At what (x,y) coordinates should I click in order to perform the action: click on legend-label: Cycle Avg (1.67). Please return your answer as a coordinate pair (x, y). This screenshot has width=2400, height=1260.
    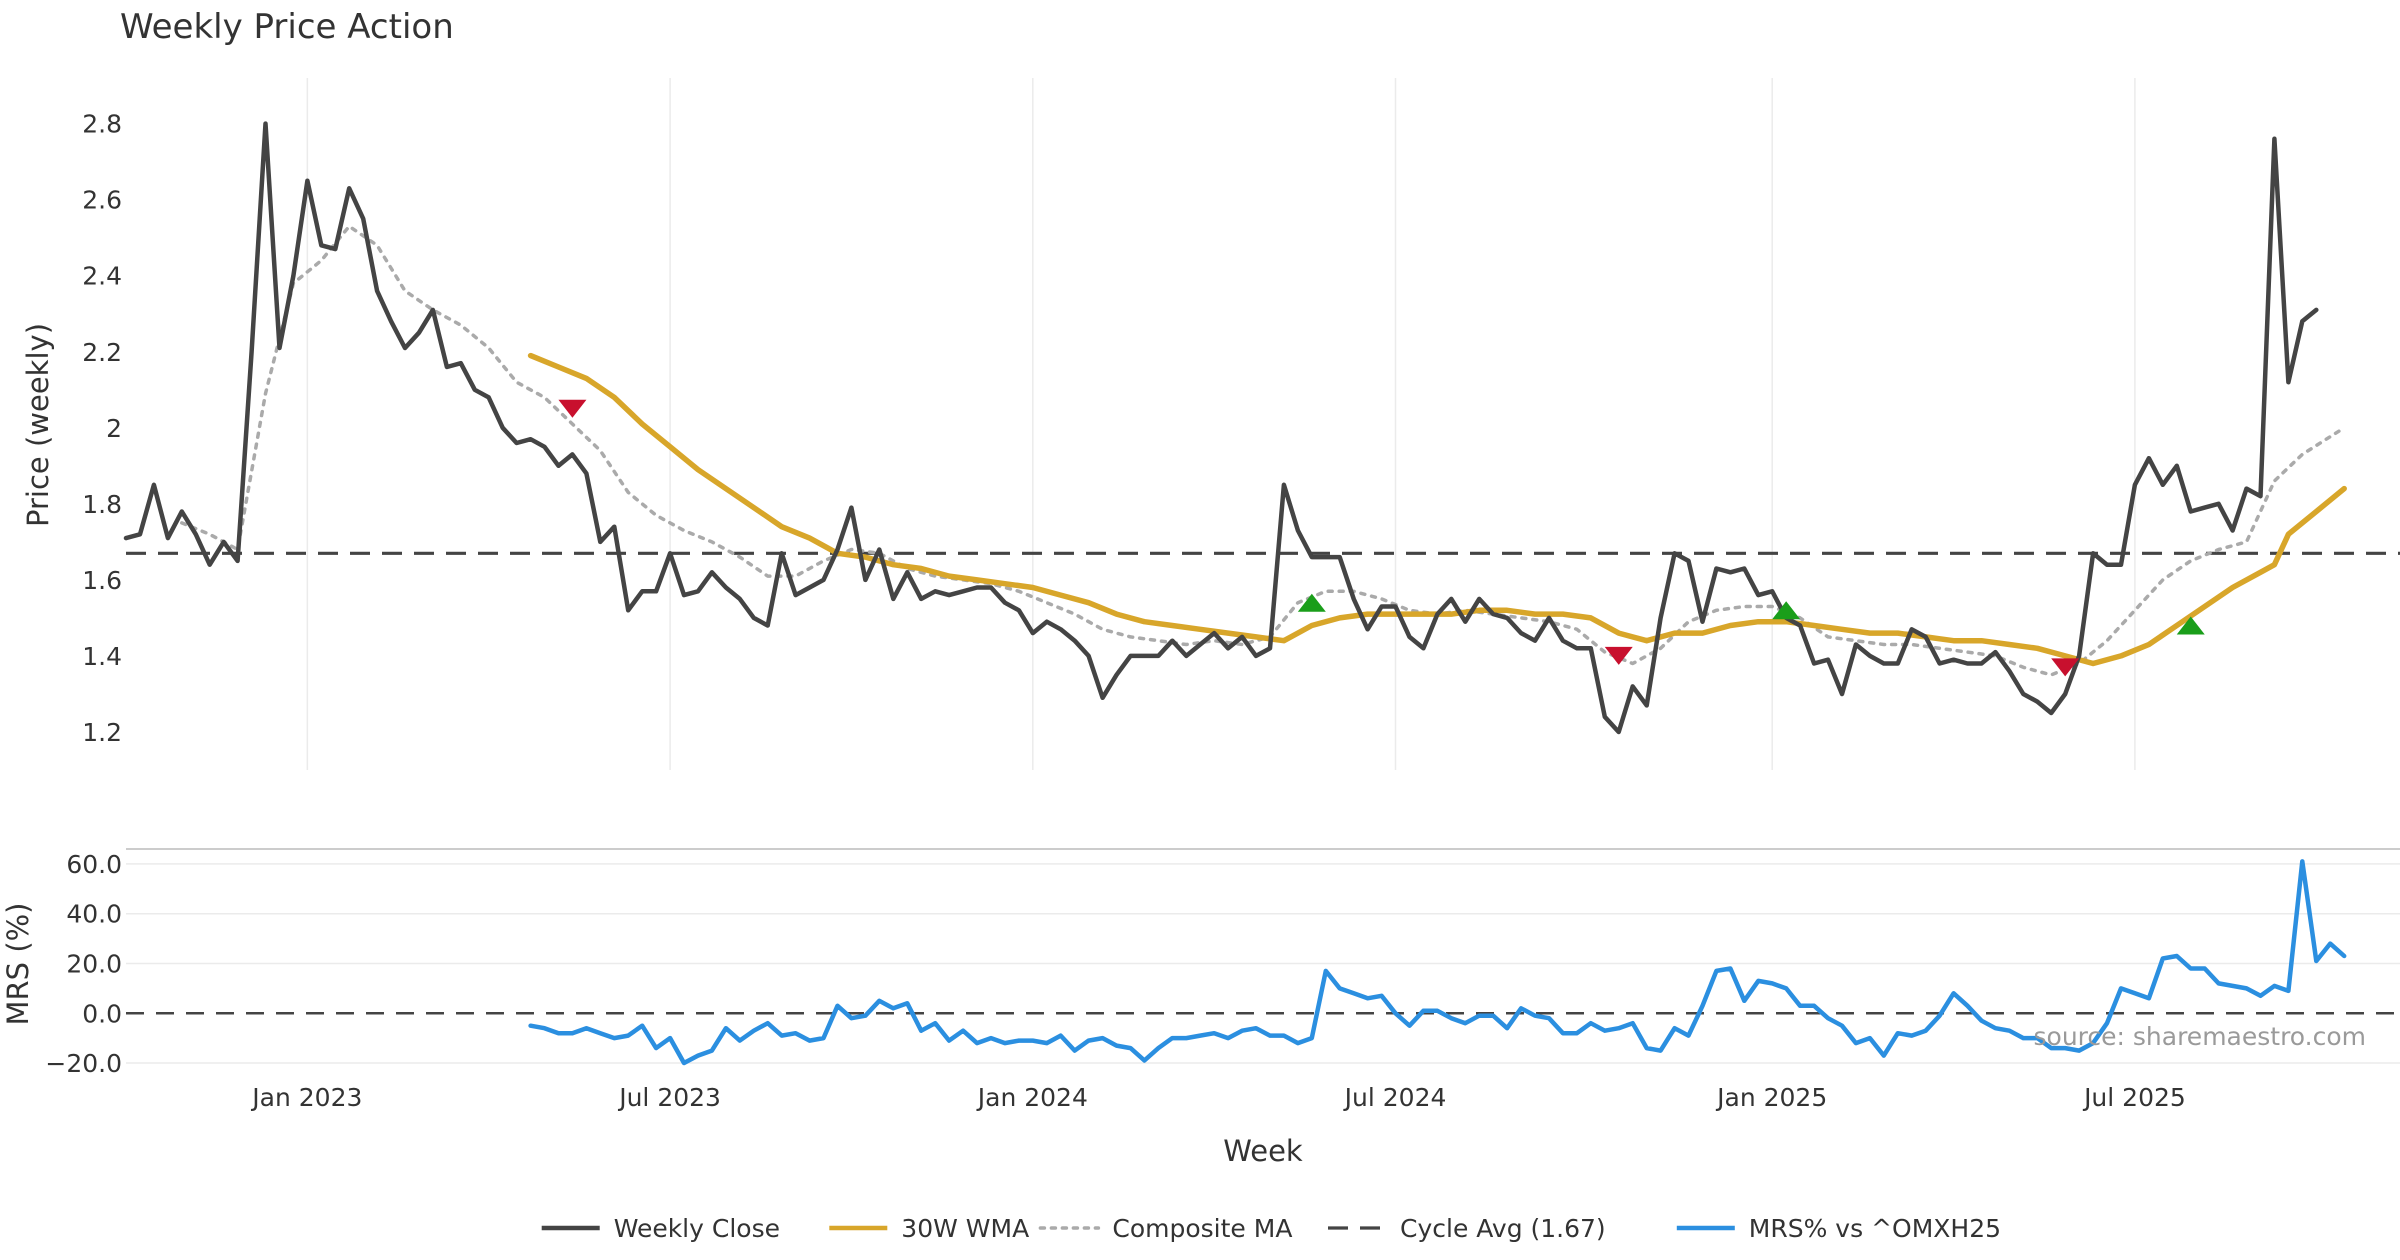
    Looking at the image, I should click on (1503, 1228).